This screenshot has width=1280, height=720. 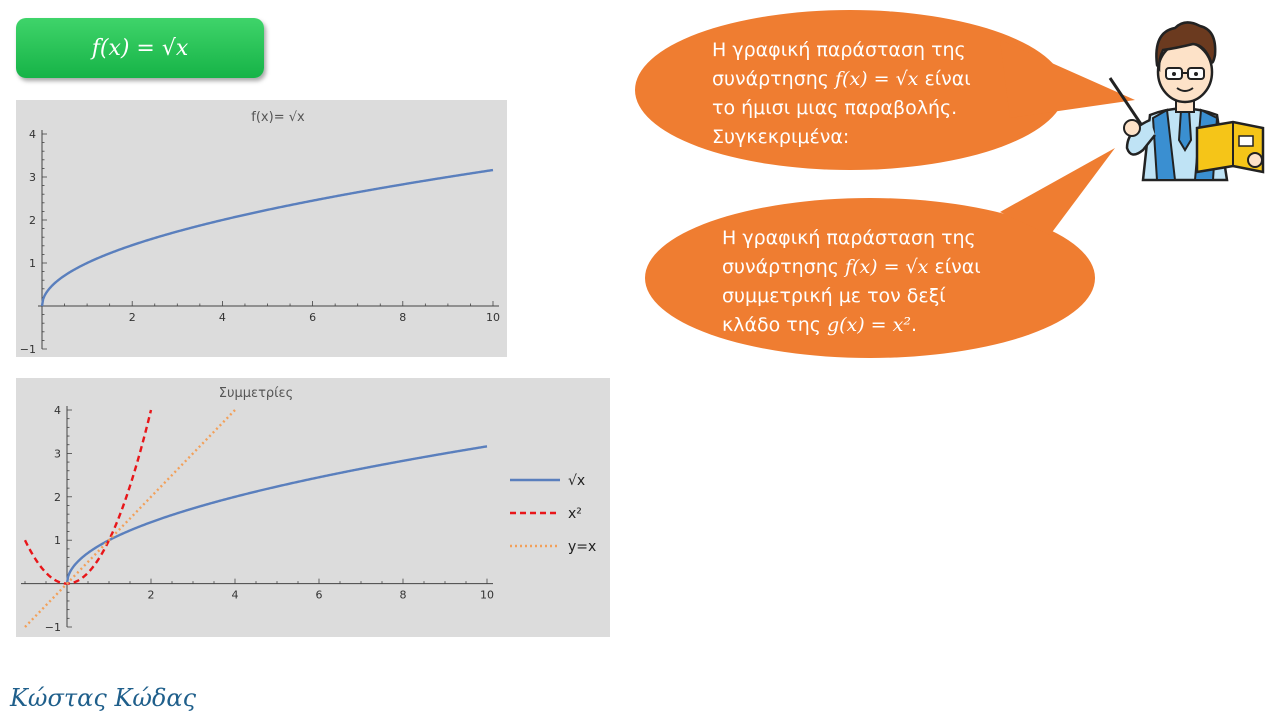 What do you see at coordinates (835, 108) in the screenshot?
I see `bubble-top-line3: το ήμισι μιας παραβολής.` at bounding box center [835, 108].